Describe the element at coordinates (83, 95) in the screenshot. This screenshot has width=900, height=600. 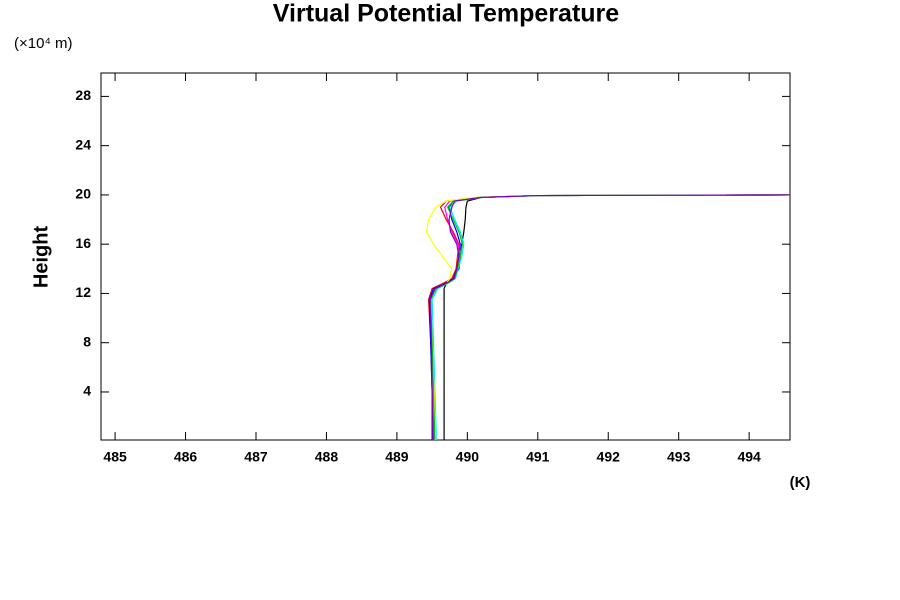
I see `y-tick-label: 28` at that location.